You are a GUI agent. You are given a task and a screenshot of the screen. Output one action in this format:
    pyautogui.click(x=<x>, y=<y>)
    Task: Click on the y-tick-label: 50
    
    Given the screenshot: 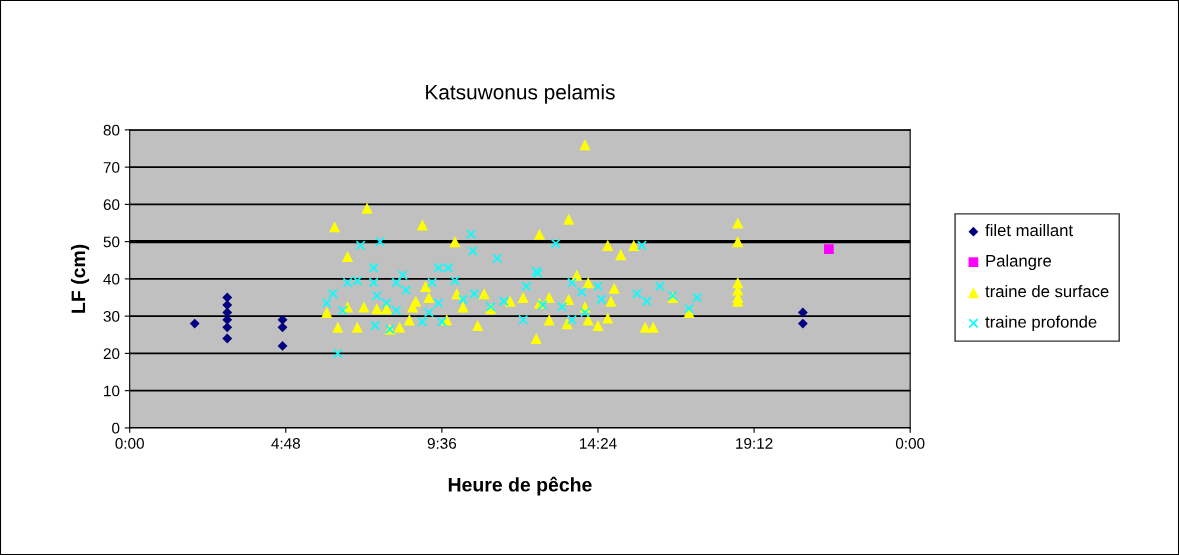 What is the action you would take?
    pyautogui.click(x=111, y=242)
    